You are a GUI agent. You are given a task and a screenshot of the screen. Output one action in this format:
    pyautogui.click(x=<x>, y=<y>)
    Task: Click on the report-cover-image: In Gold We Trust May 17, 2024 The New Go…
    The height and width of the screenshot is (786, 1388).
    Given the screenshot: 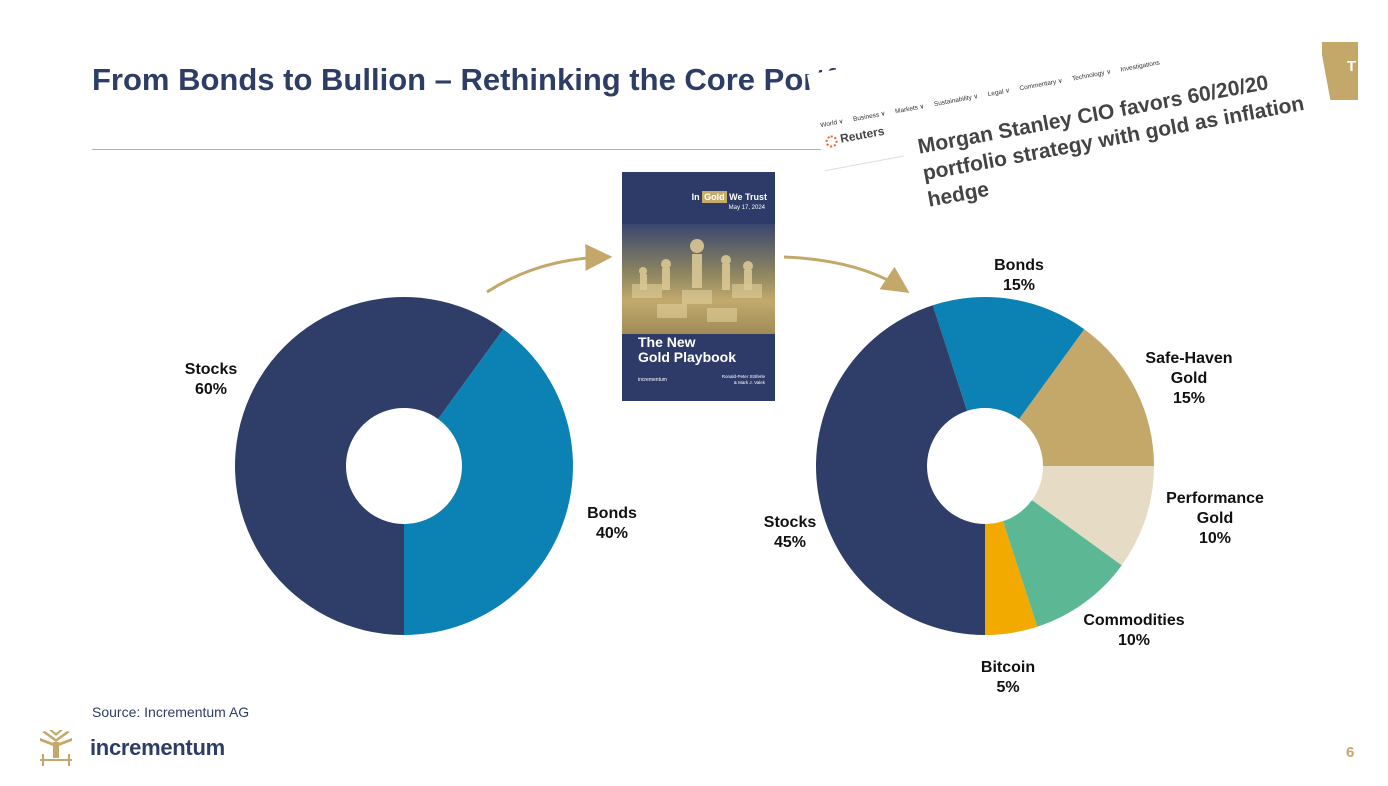 What is the action you would take?
    pyautogui.click(x=698, y=286)
    